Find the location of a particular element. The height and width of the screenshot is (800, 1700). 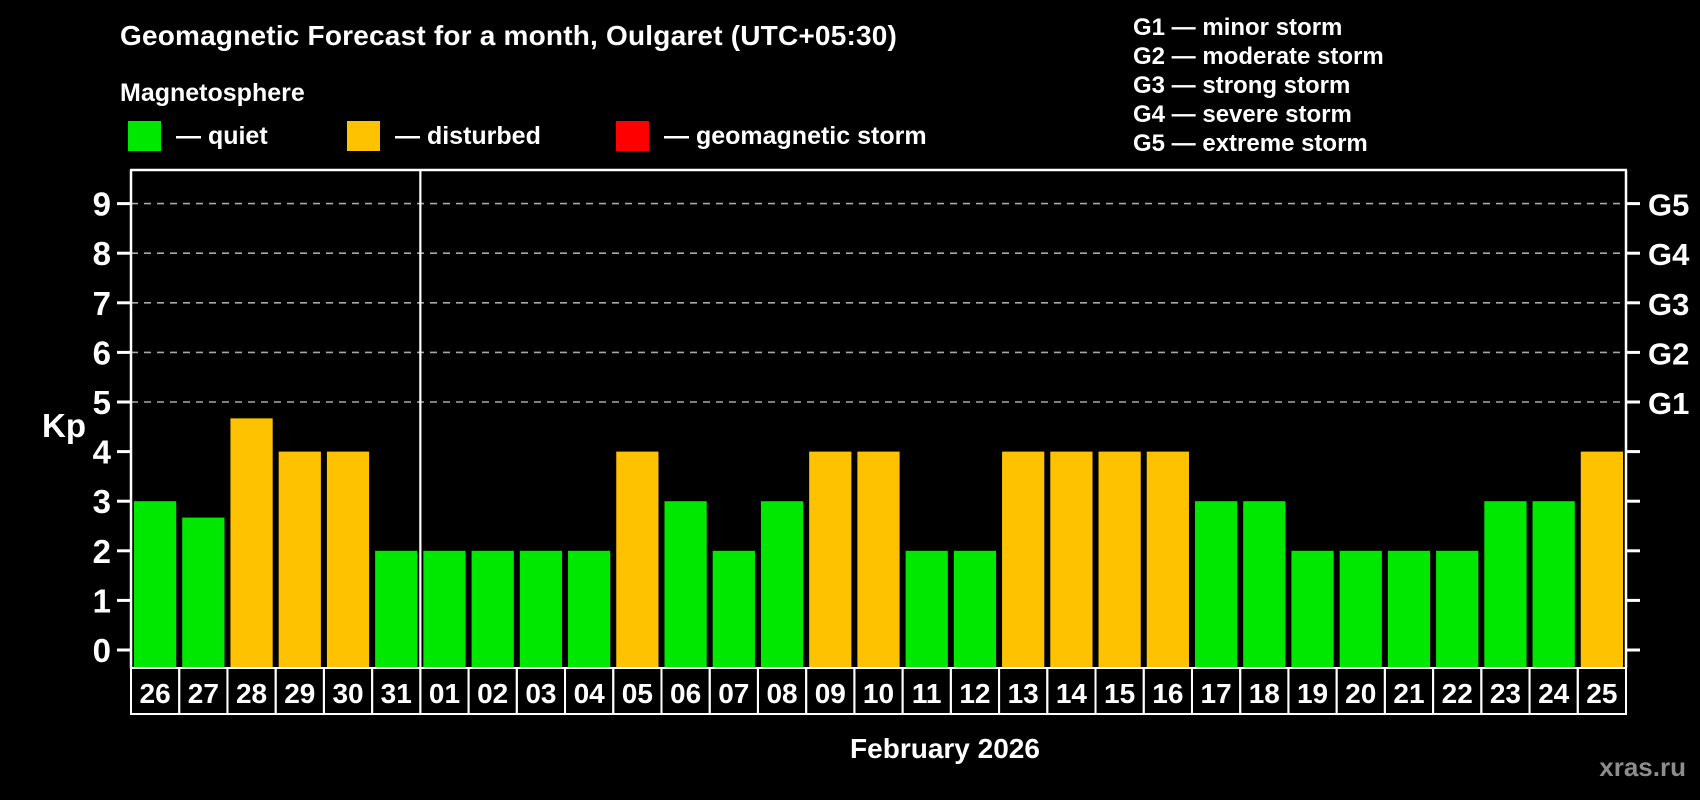

legend-item-disturbed: — disturbed is located at coordinates (444, 136).